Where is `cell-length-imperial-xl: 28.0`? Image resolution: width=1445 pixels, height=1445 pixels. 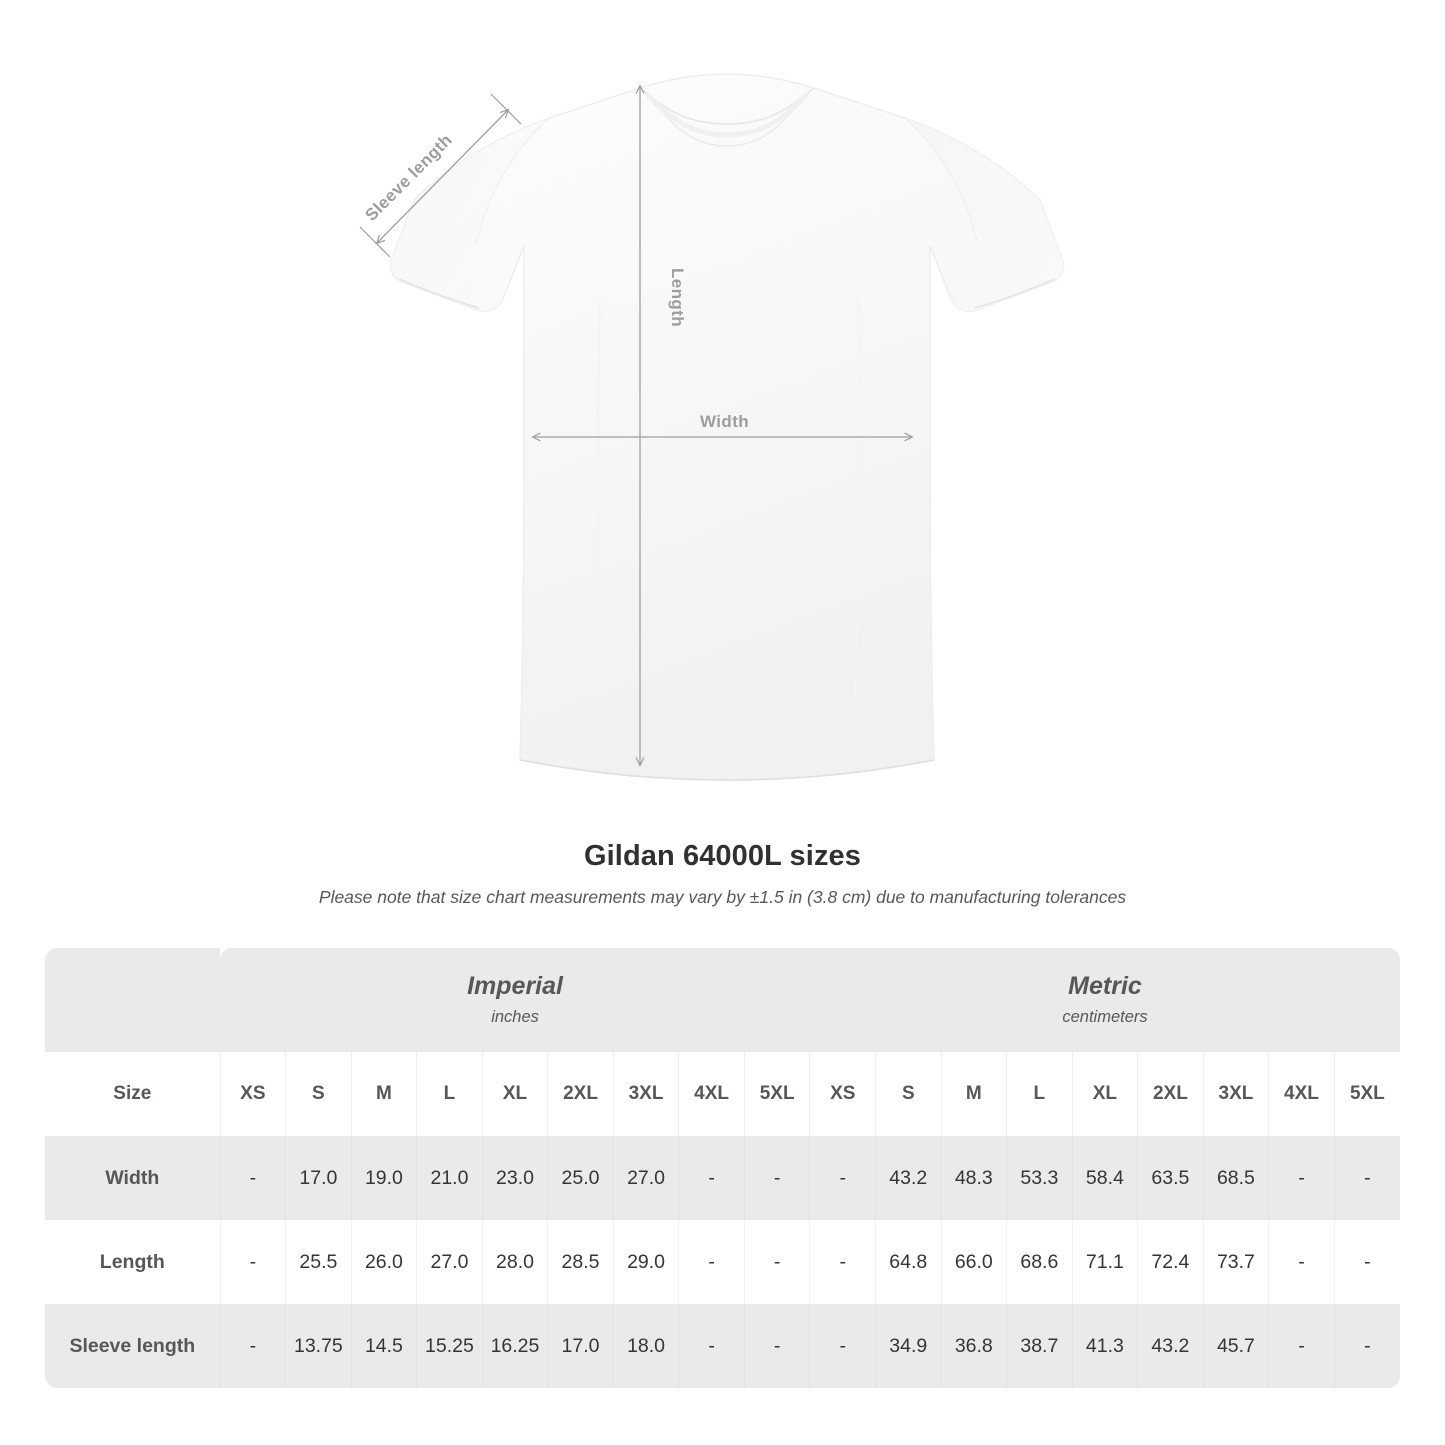
cell-length-imperial-xl: 28.0 is located at coordinates (514, 1262).